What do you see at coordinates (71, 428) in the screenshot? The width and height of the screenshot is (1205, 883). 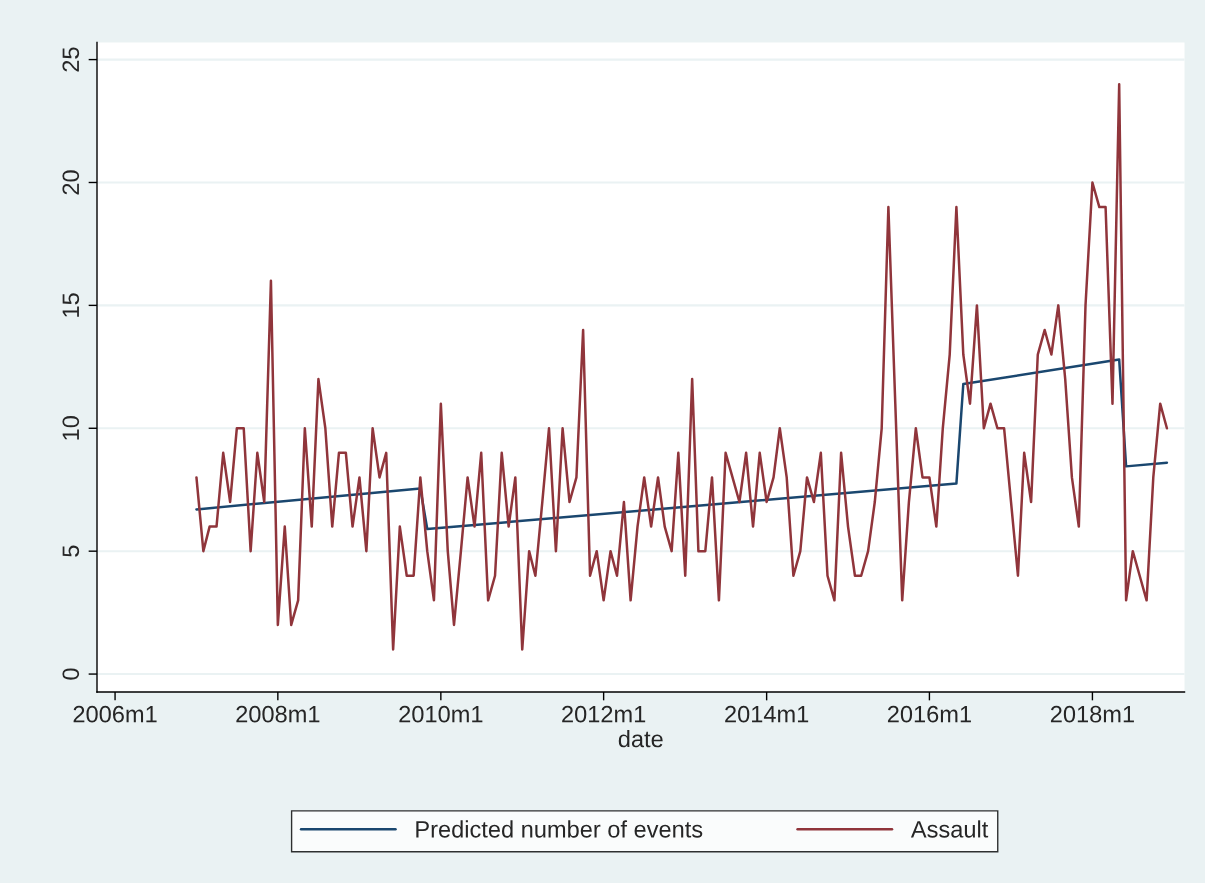 I see `y-tick-label: 10` at bounding box center [71, 428].